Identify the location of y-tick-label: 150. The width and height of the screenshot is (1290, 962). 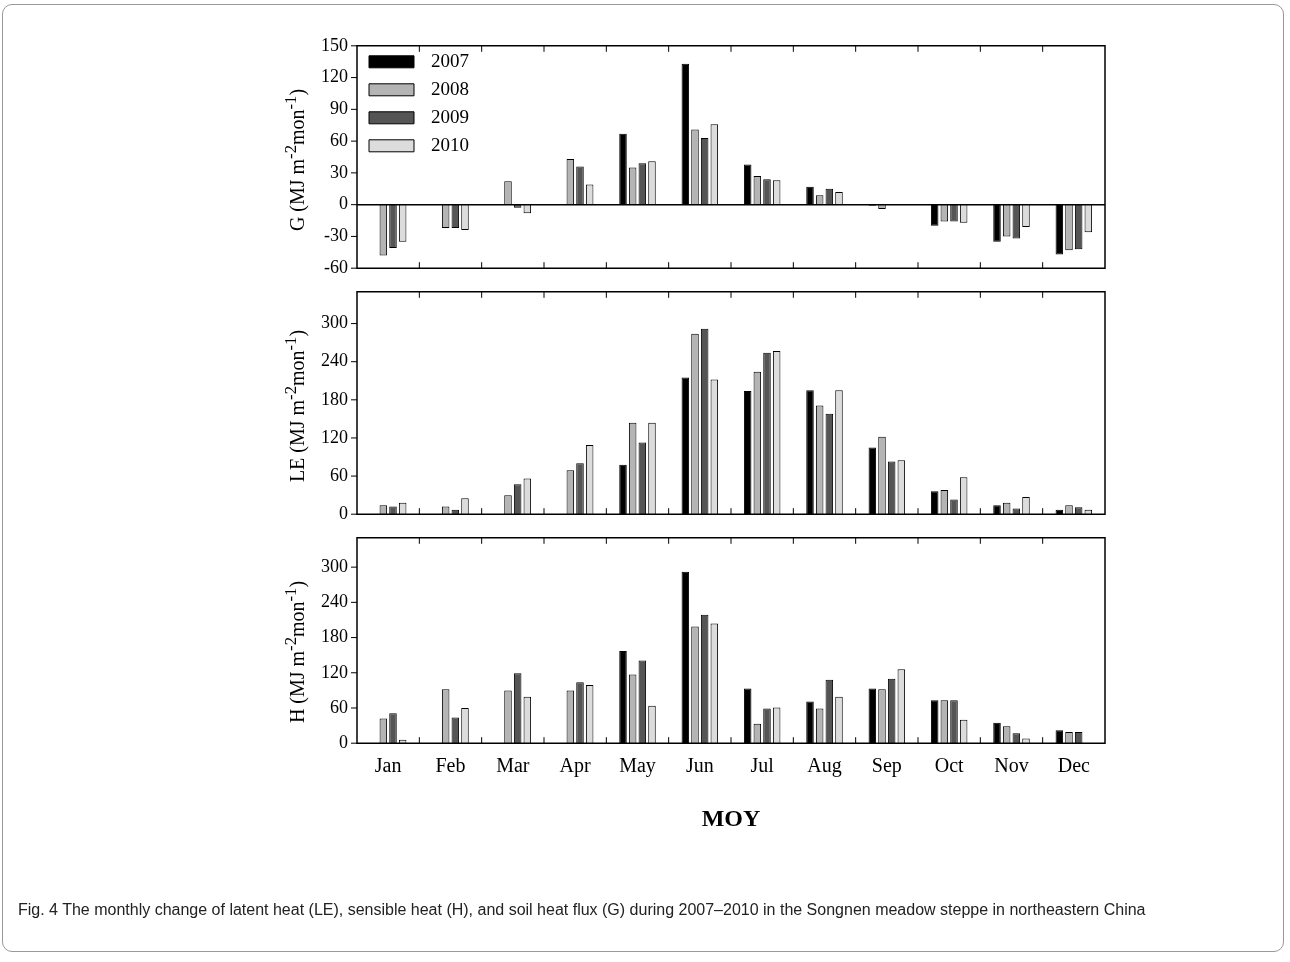
(334, 44).